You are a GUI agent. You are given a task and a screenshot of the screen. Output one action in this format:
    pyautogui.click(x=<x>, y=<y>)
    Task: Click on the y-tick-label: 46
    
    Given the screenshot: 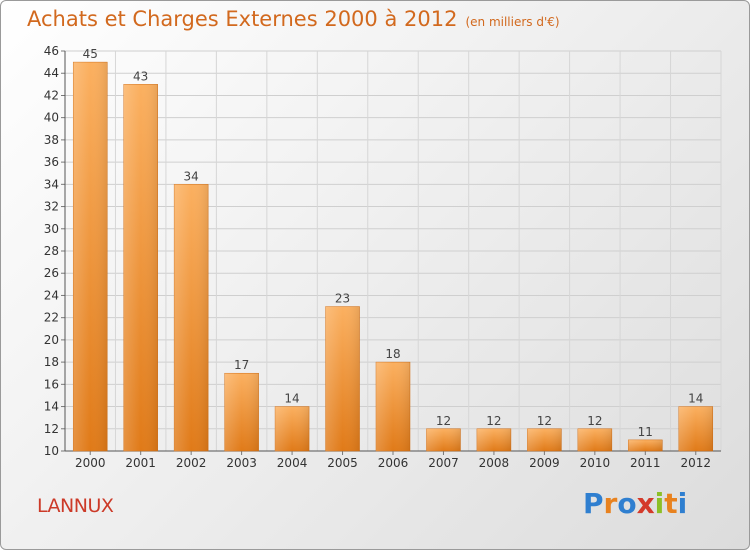 What is the action you would take?
    pyautogui.click(x=51, y=51)
    